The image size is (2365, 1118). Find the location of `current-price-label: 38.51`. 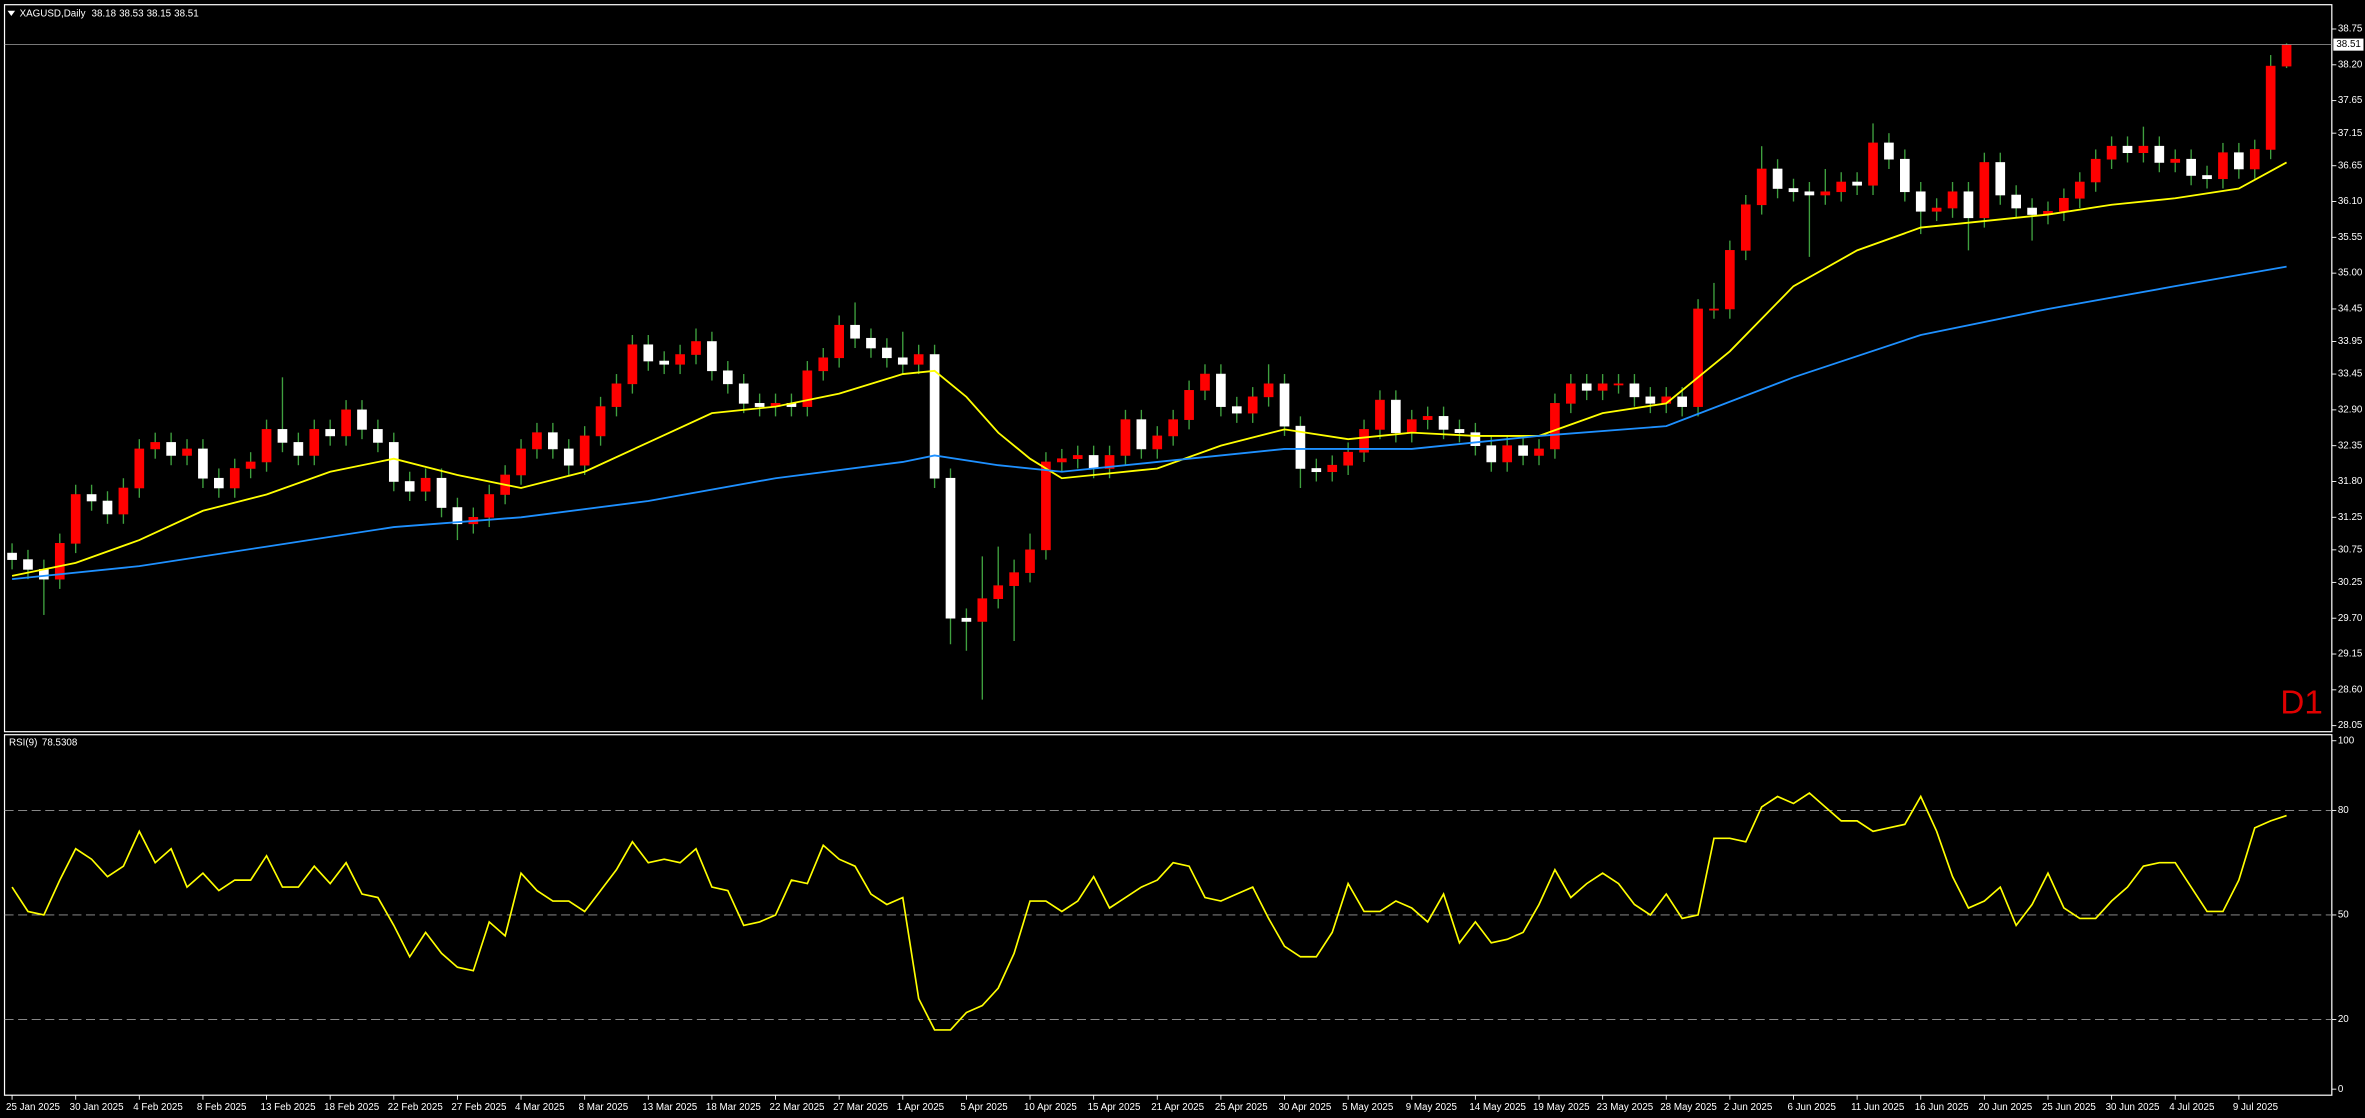

current-price-label: 38.51 is located at coordinates (2348, 44).